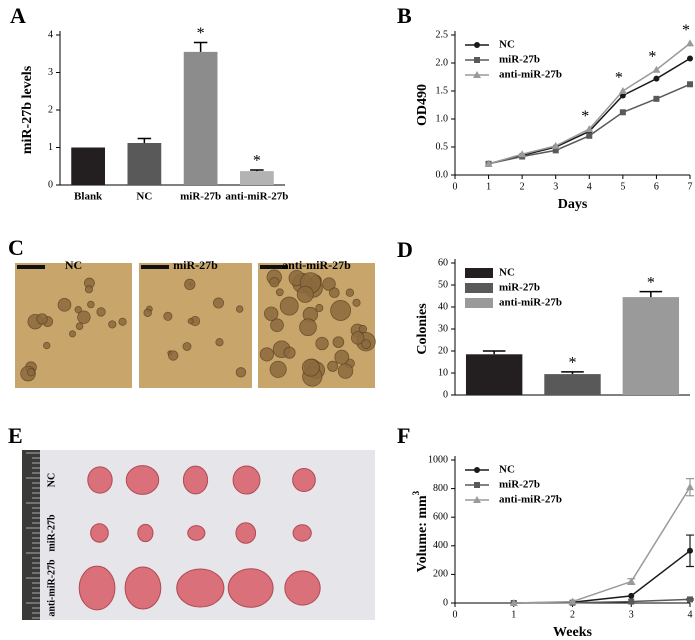  Describe the element at coordinates (440, 488) in the screenshot. I see `y-tick-label: 800` at that location.